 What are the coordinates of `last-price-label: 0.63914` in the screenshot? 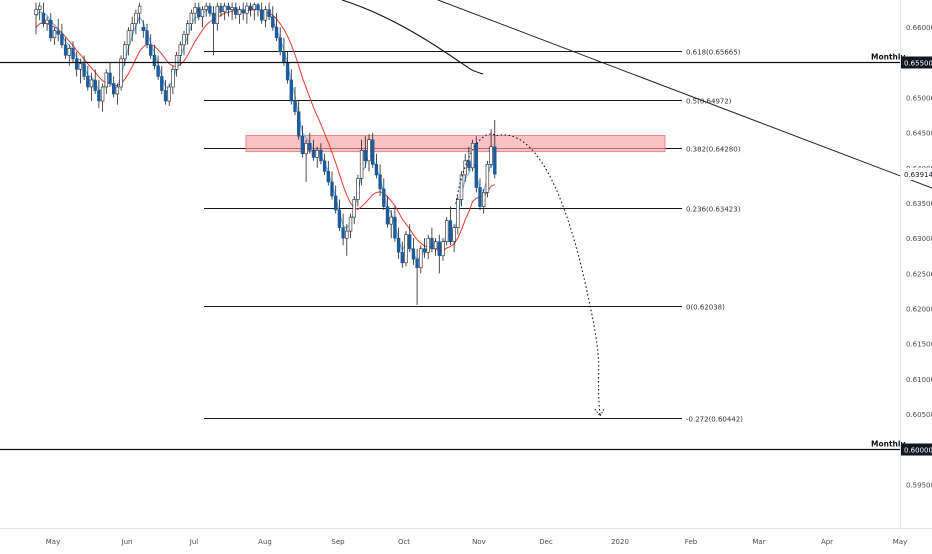 It's located at (918, 175).